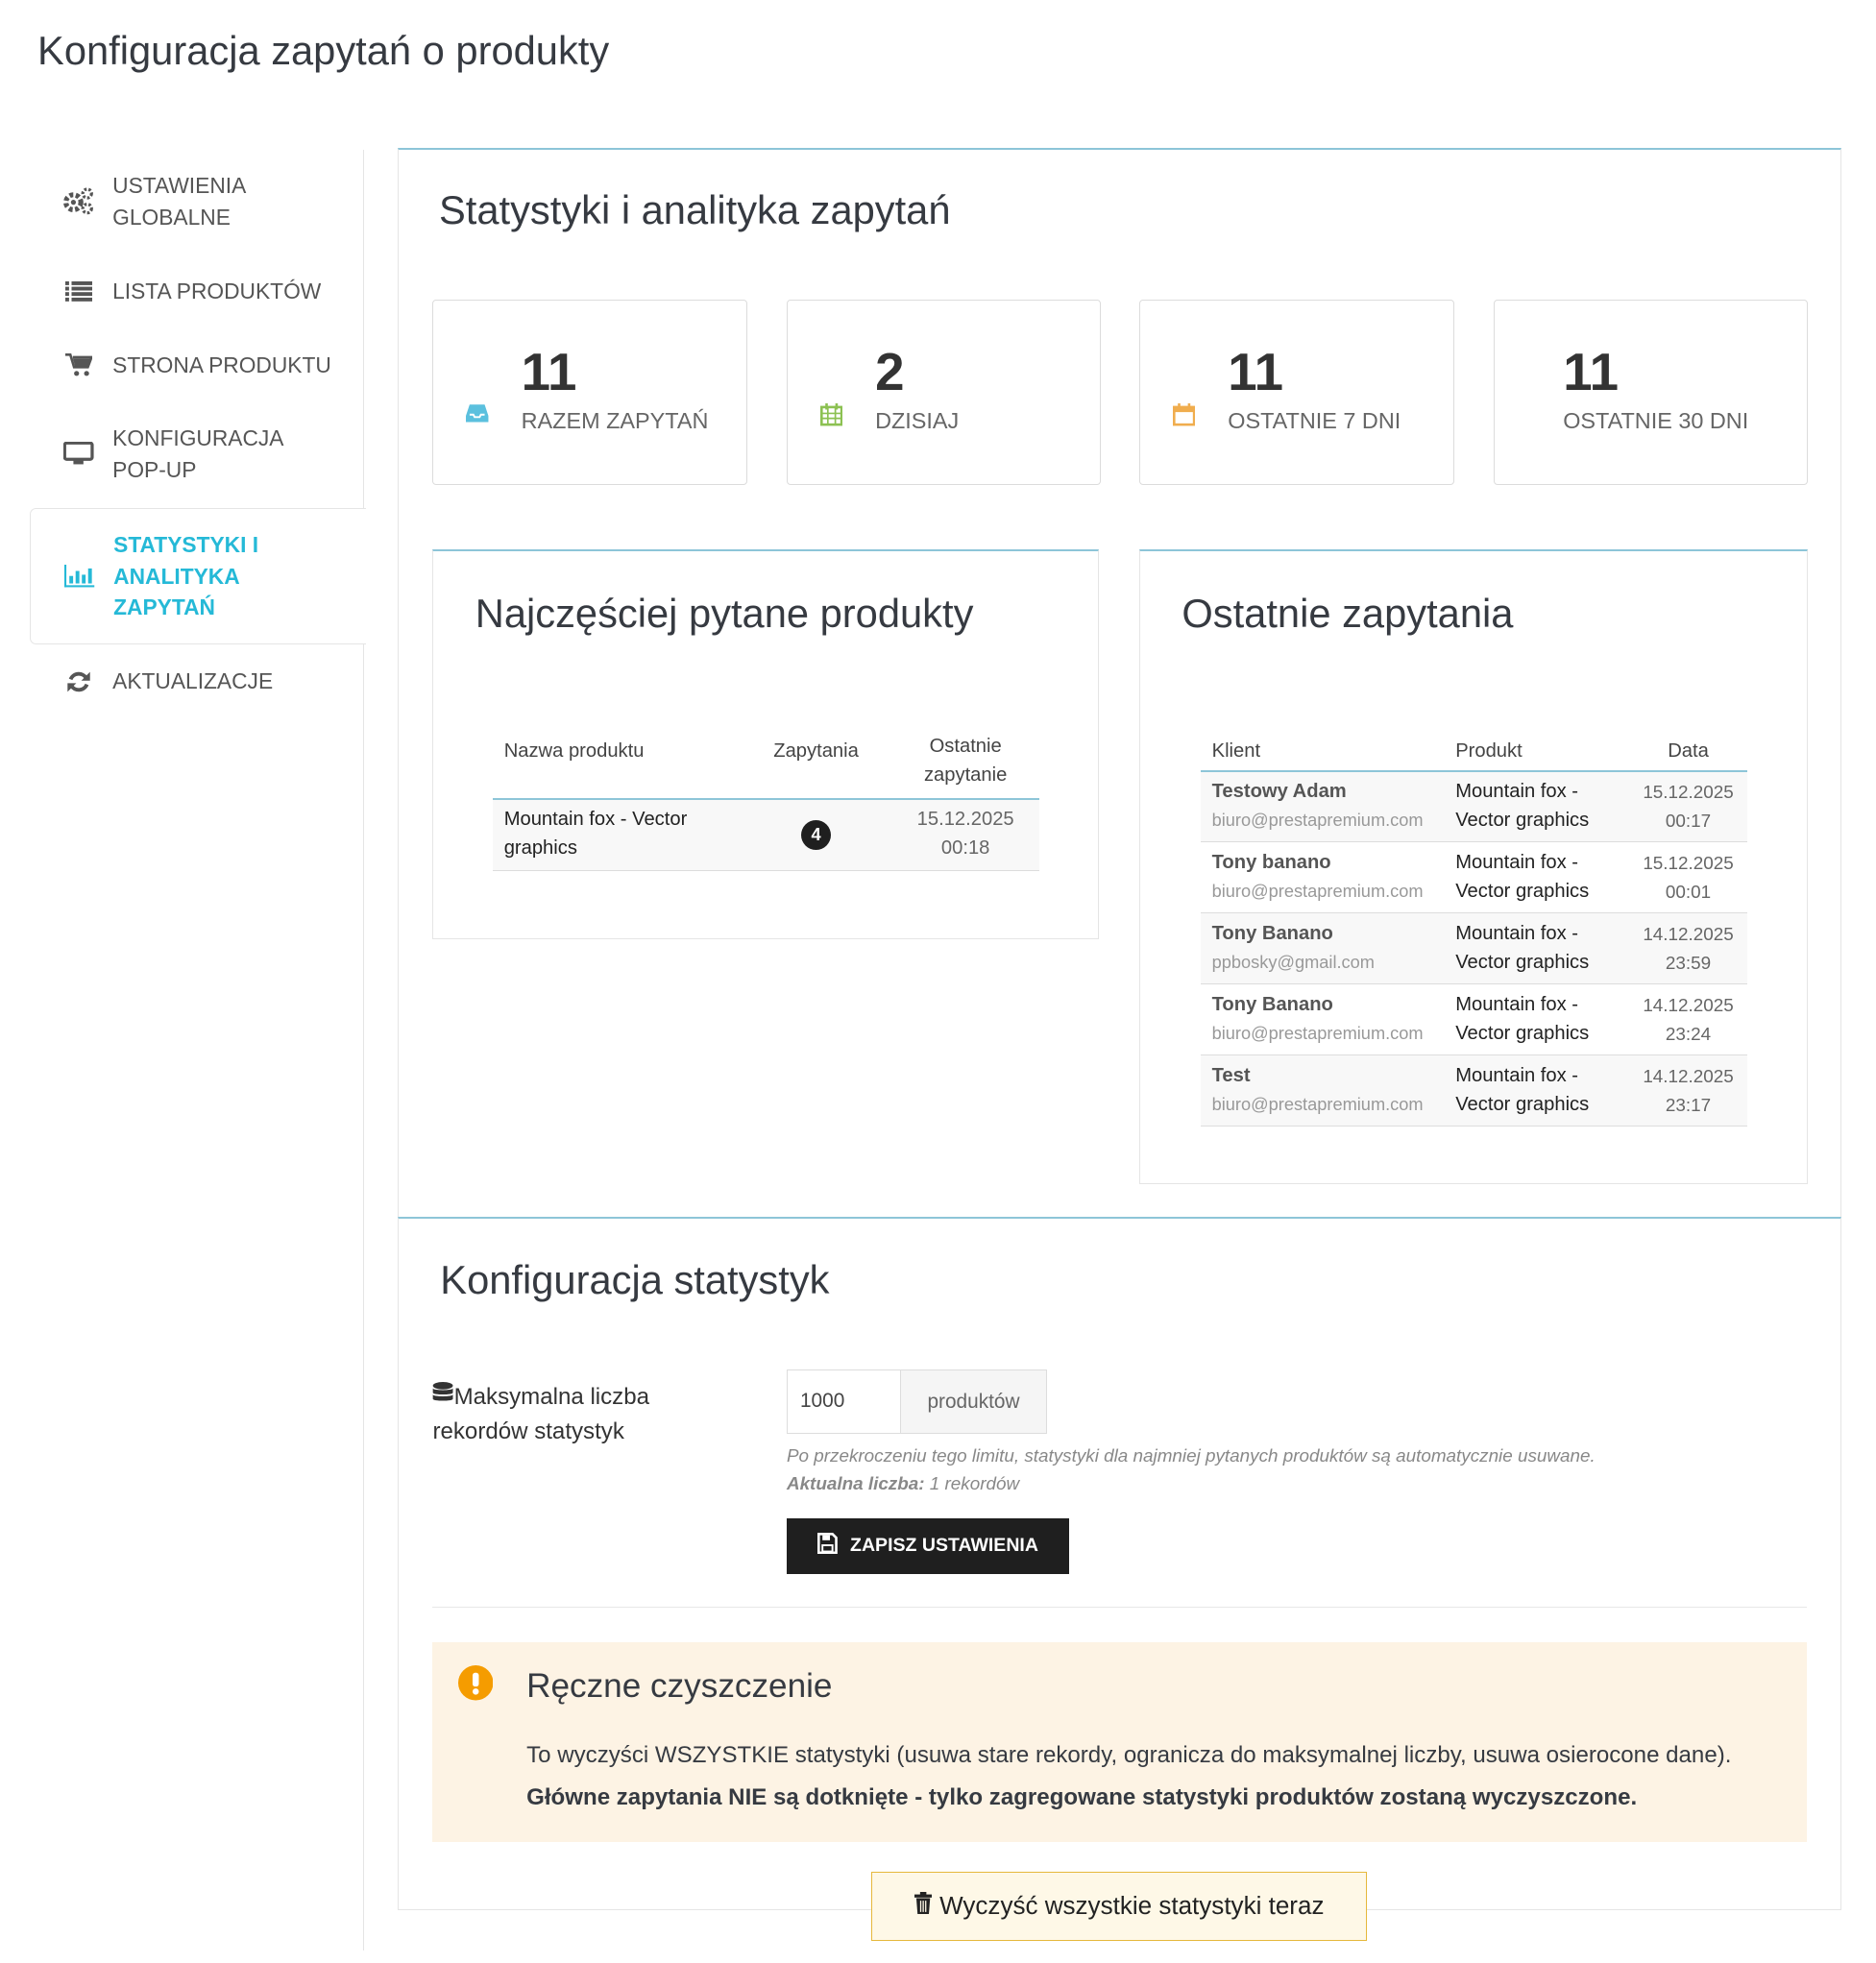  Describe the element at coordinates (816, 766) in the screenshot. I see `column-header: Zapytania` at that location.